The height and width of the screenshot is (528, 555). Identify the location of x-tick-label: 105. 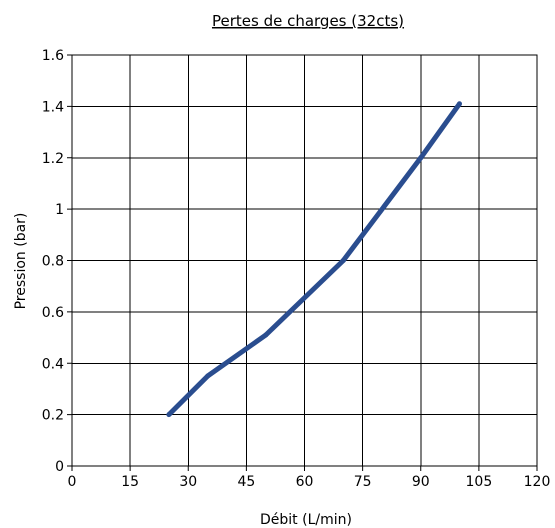
(479, 482).